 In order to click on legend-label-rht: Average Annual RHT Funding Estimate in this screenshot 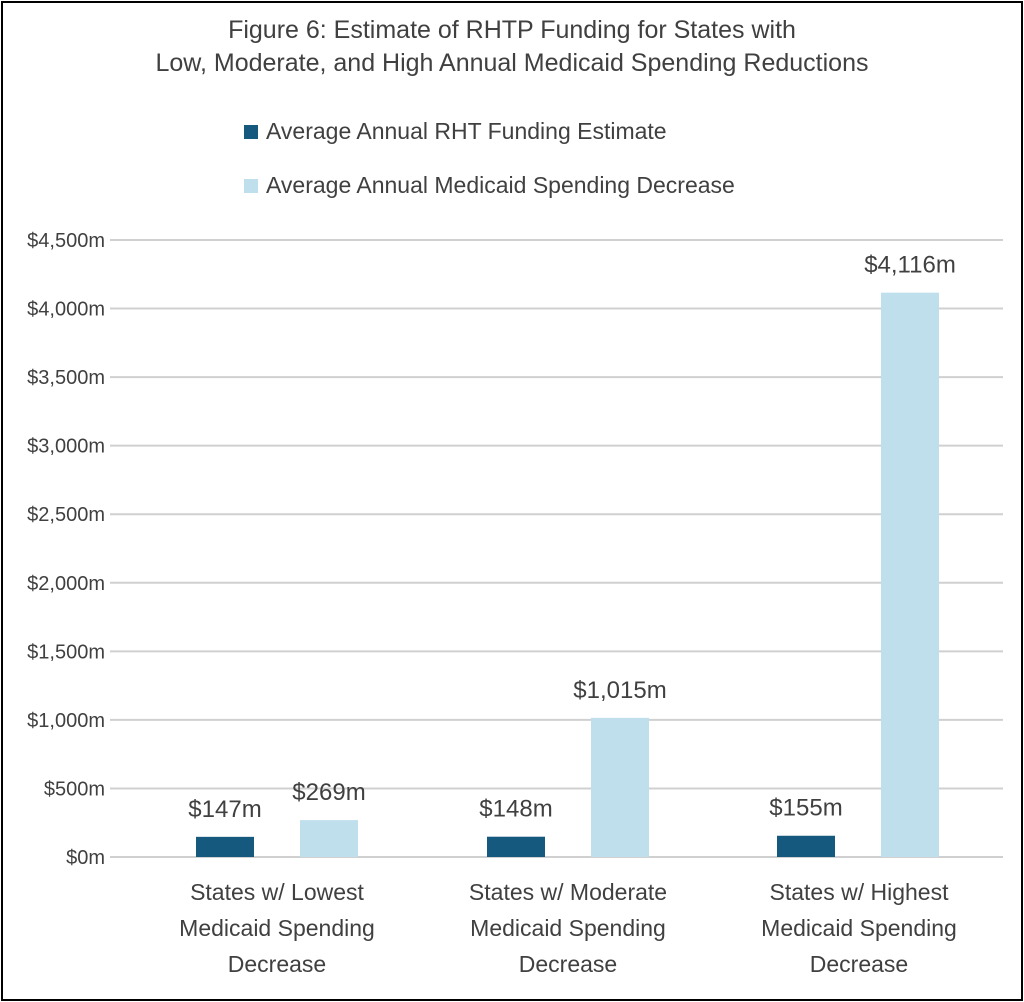, I will do `click(466, 131)`.